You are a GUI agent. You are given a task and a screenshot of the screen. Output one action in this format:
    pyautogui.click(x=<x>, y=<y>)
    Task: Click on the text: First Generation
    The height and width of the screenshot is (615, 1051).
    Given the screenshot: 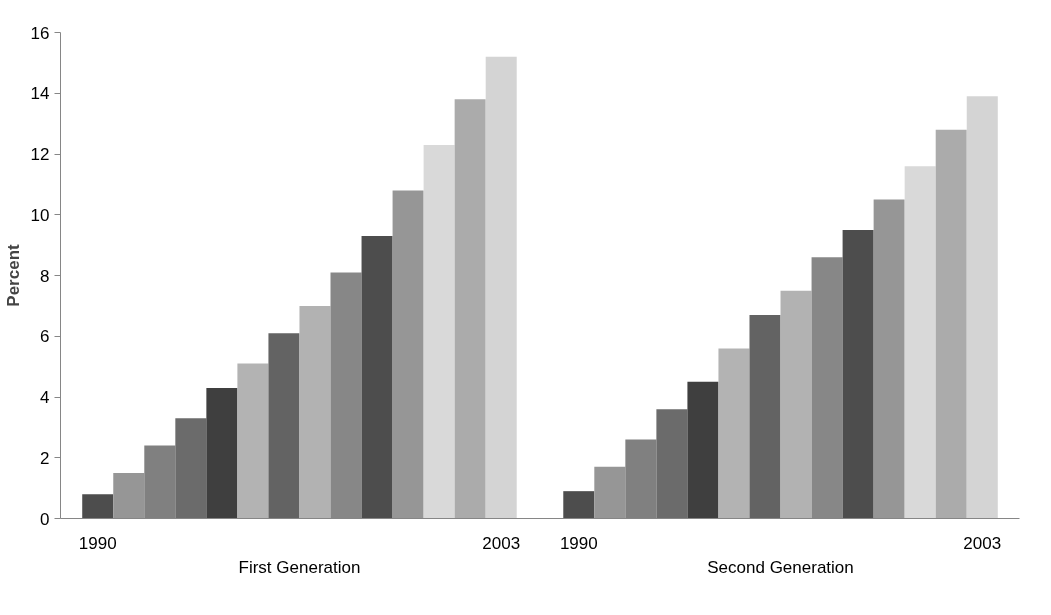 What is the action you would take?
    pyautogui.click(x=299, y=567)
    